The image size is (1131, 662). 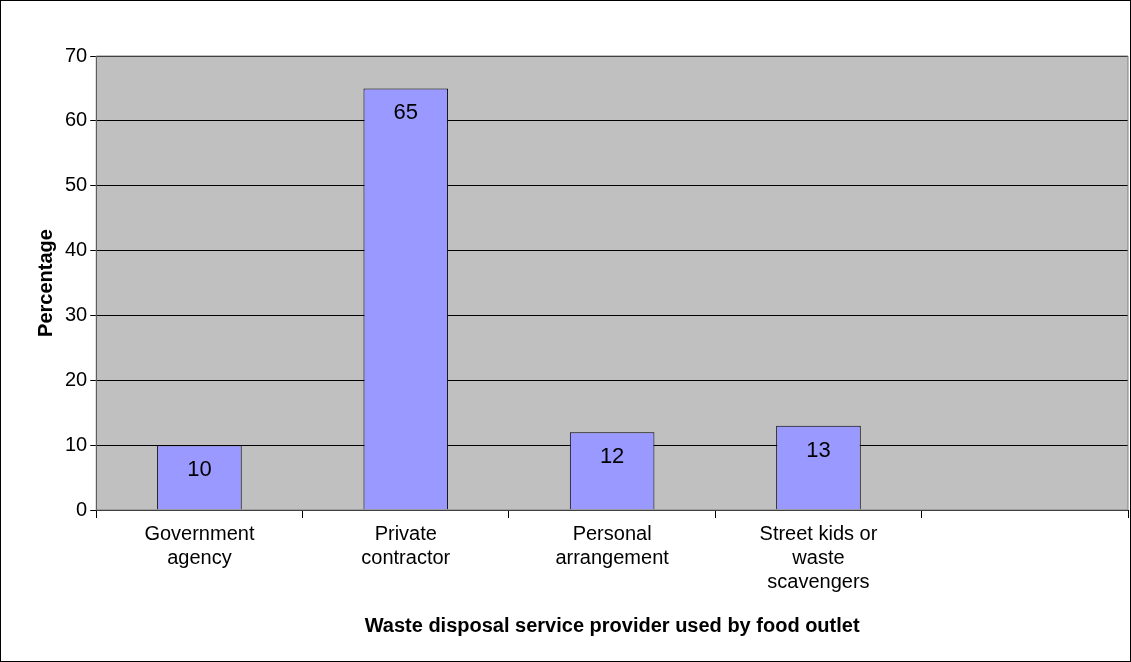 What do you see at coordinates (612, 544) in the screenshot?
I see `x-tick-label: Personal arrangement` at bounding box center [612, 544].